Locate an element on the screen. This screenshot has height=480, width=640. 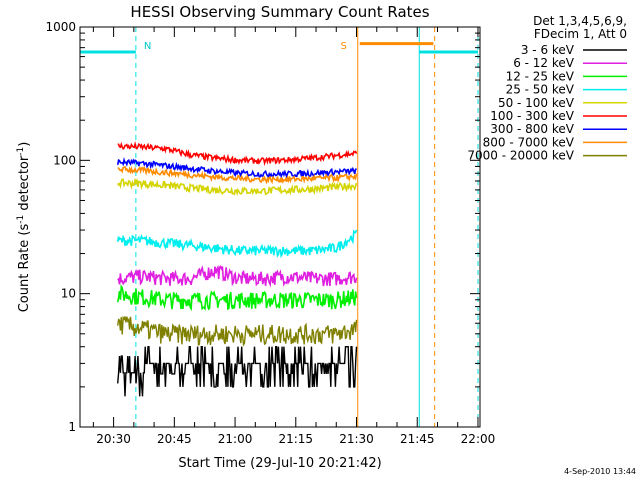
legend-header-line-1: Det 1,3,4,5,6,9, is located at coordinates (580, 21).